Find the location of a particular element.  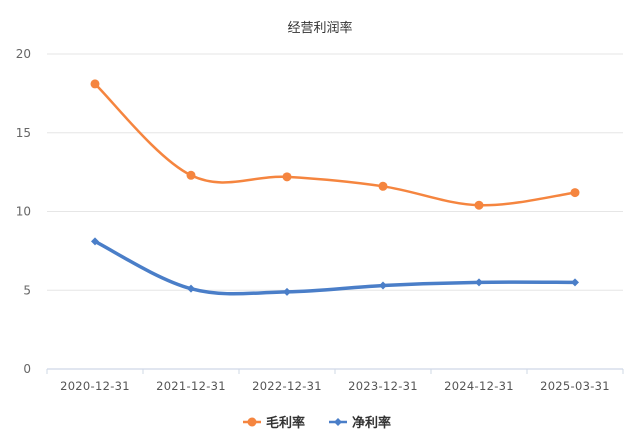

y-tick-label: 10 is located at coordinates (23, 212).